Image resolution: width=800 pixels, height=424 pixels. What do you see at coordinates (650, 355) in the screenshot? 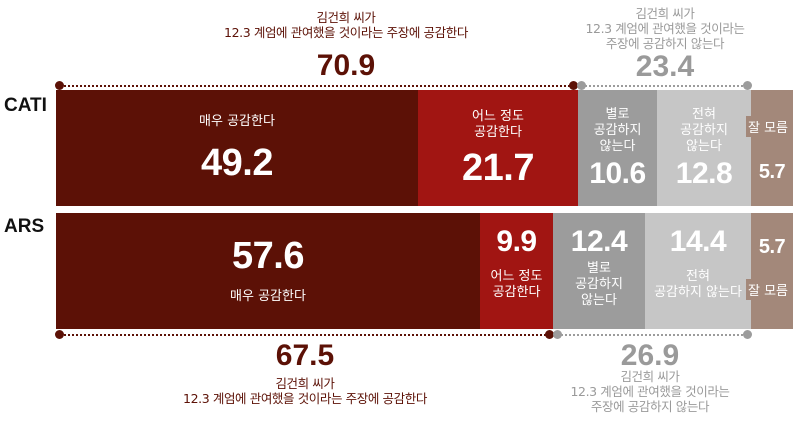
I see `ars-disagree-total: 26.9` at bounding box center [650, 355].